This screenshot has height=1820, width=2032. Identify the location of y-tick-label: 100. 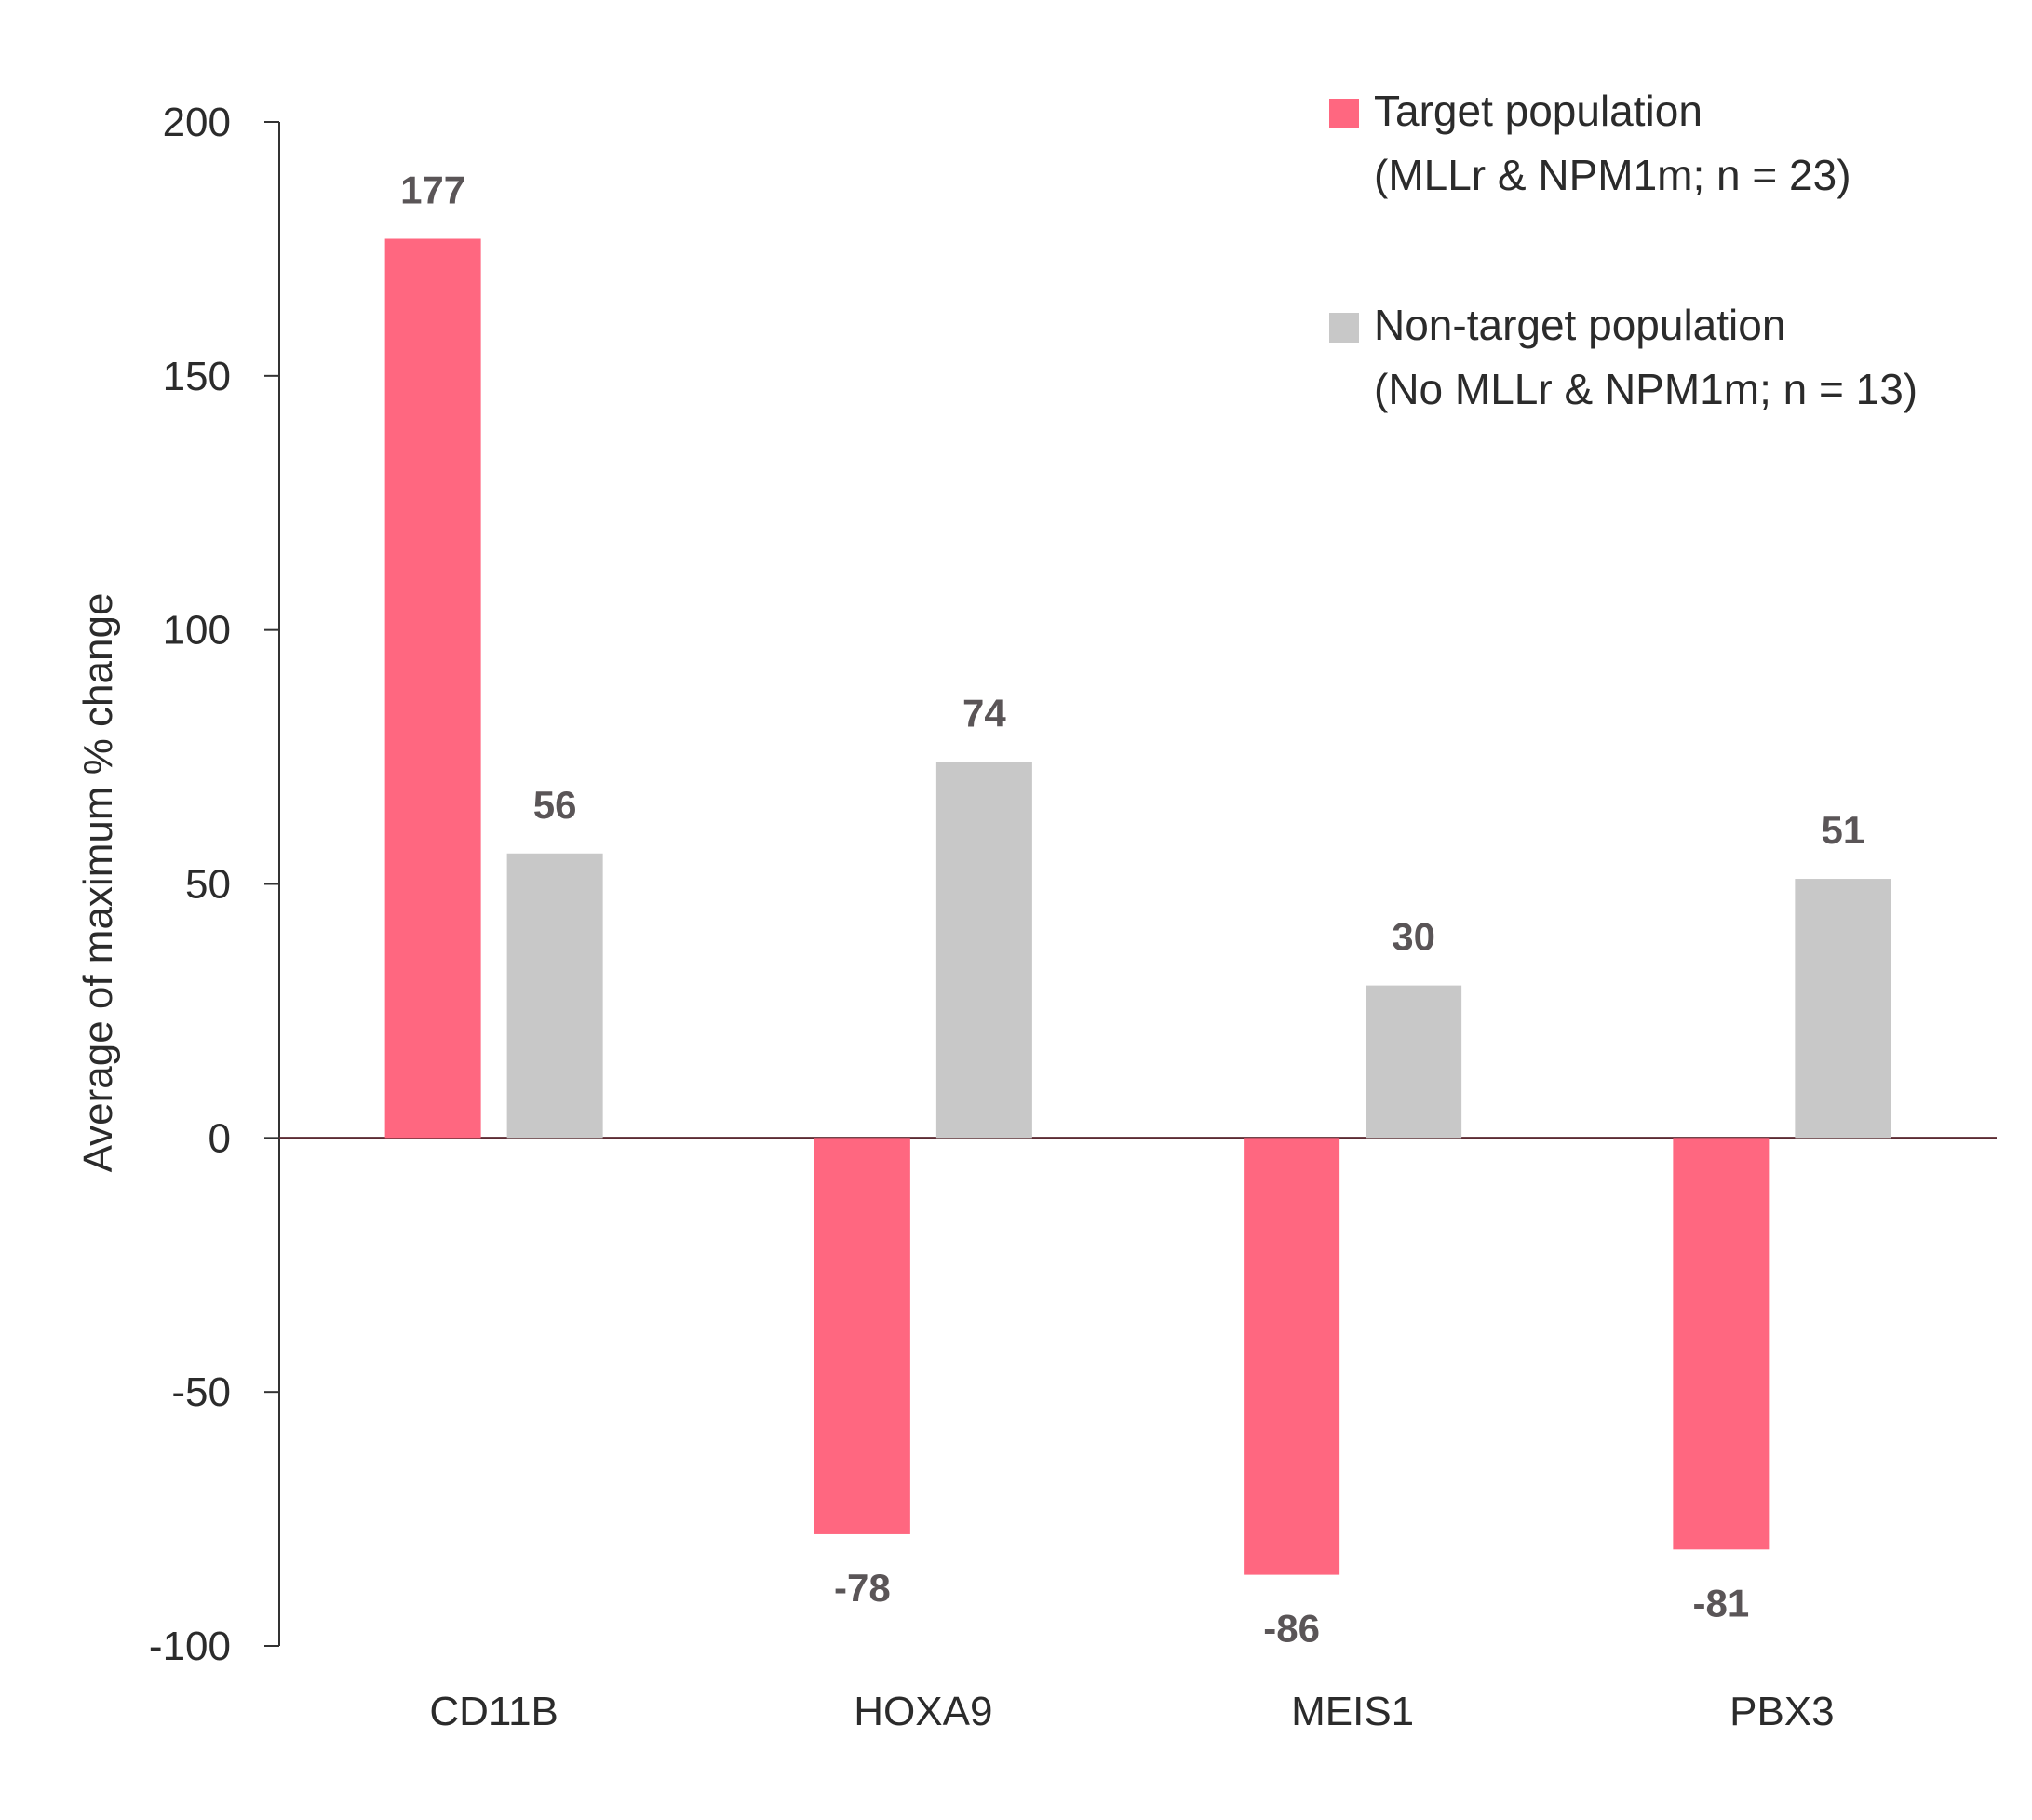
(197, 631).